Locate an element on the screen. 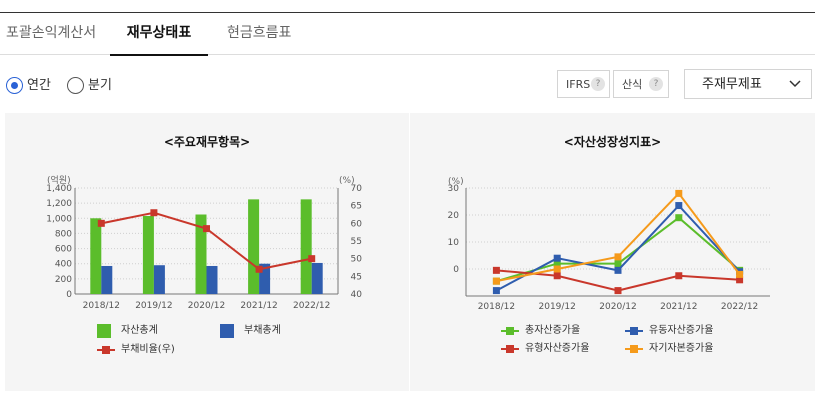  top-divider is located at coordinates (407, 12).